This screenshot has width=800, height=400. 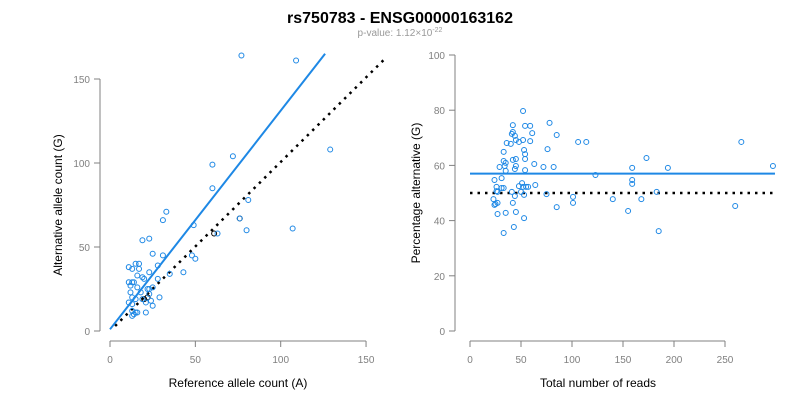 What do you see at coordinates (623, 360) in the screenshot?
I see `x-tick-label: 150` at bounding box center [623, 360].